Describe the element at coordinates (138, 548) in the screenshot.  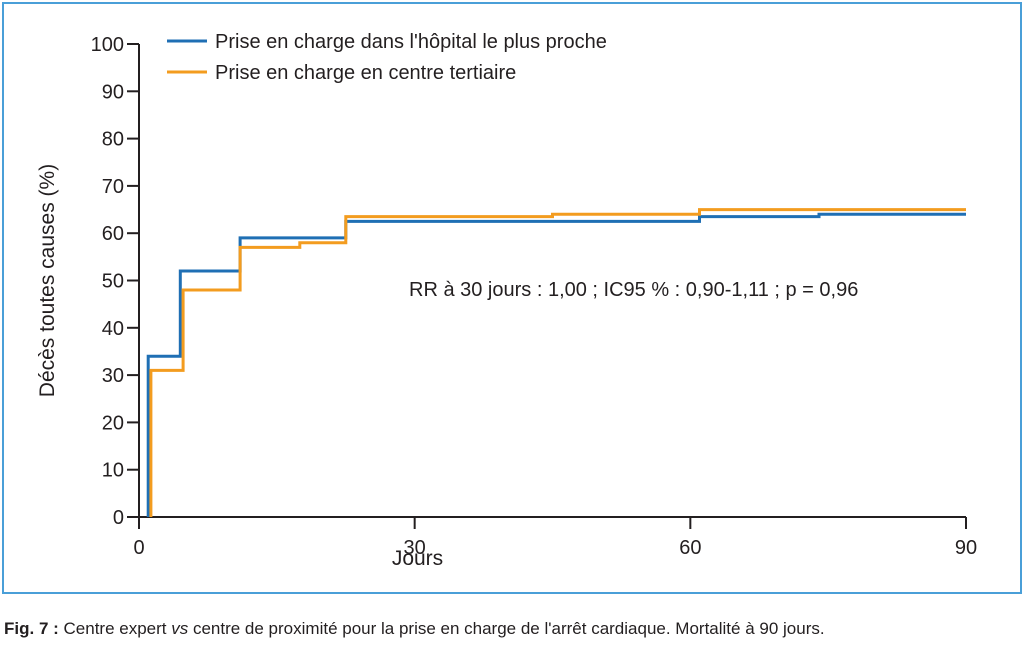
I see `x-tick-label: 0` at that location.